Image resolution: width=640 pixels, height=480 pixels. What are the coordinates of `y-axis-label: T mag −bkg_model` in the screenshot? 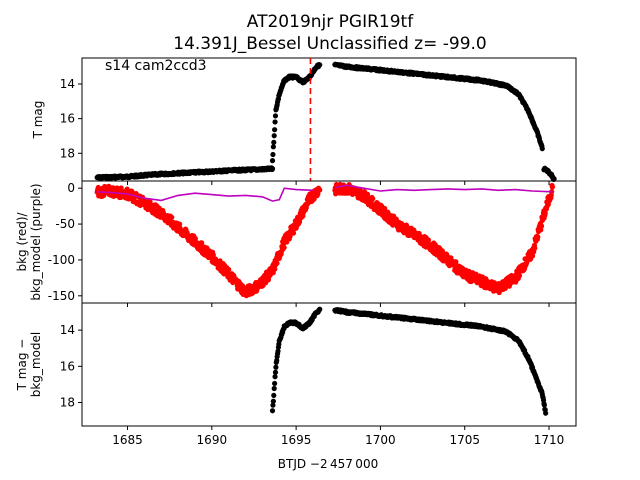 It's located at (29, 365).